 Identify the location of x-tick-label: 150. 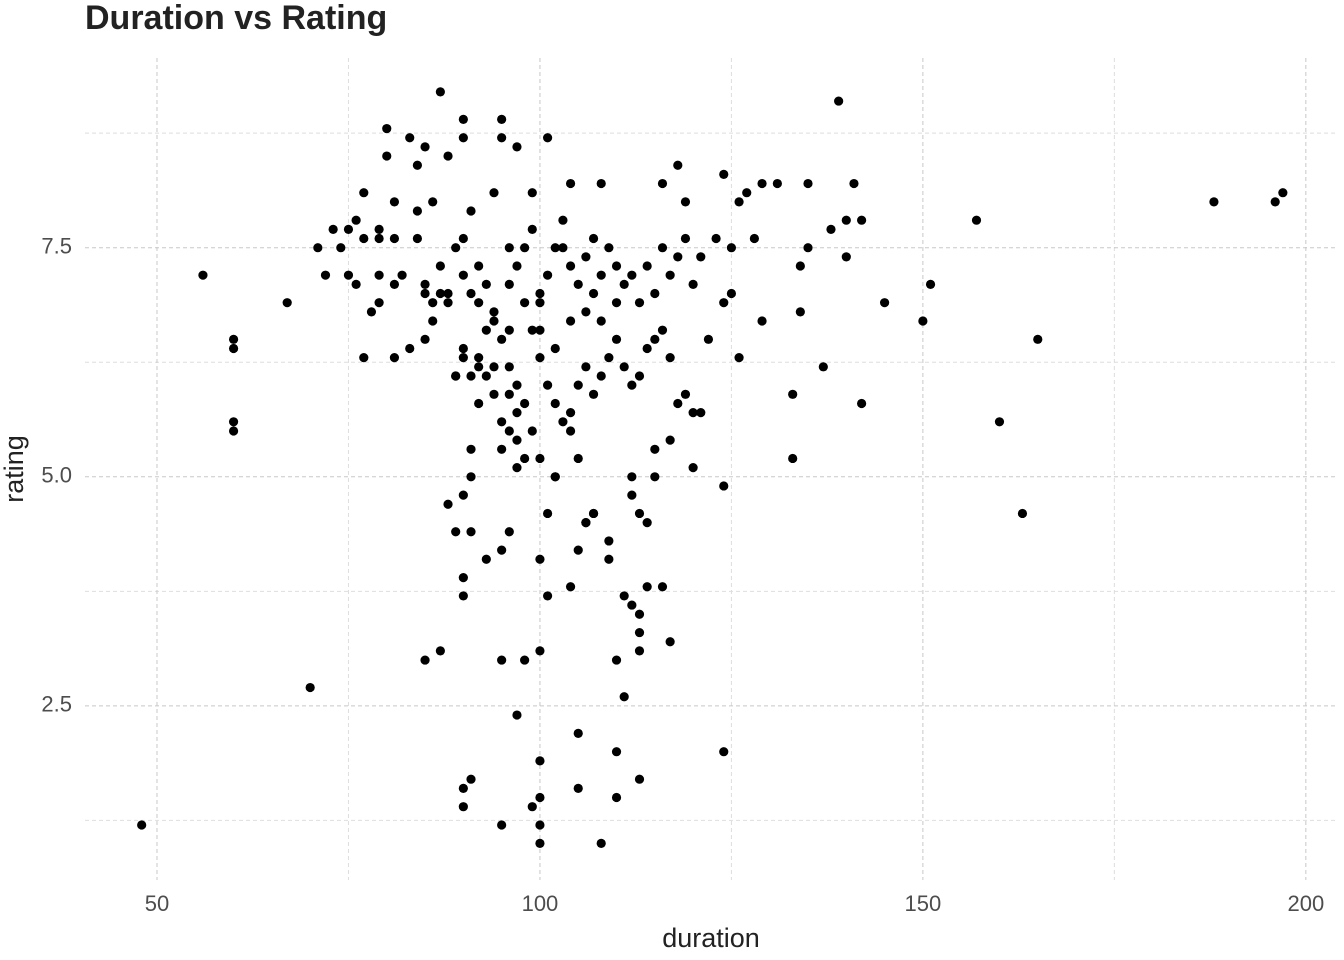
(923, 903).